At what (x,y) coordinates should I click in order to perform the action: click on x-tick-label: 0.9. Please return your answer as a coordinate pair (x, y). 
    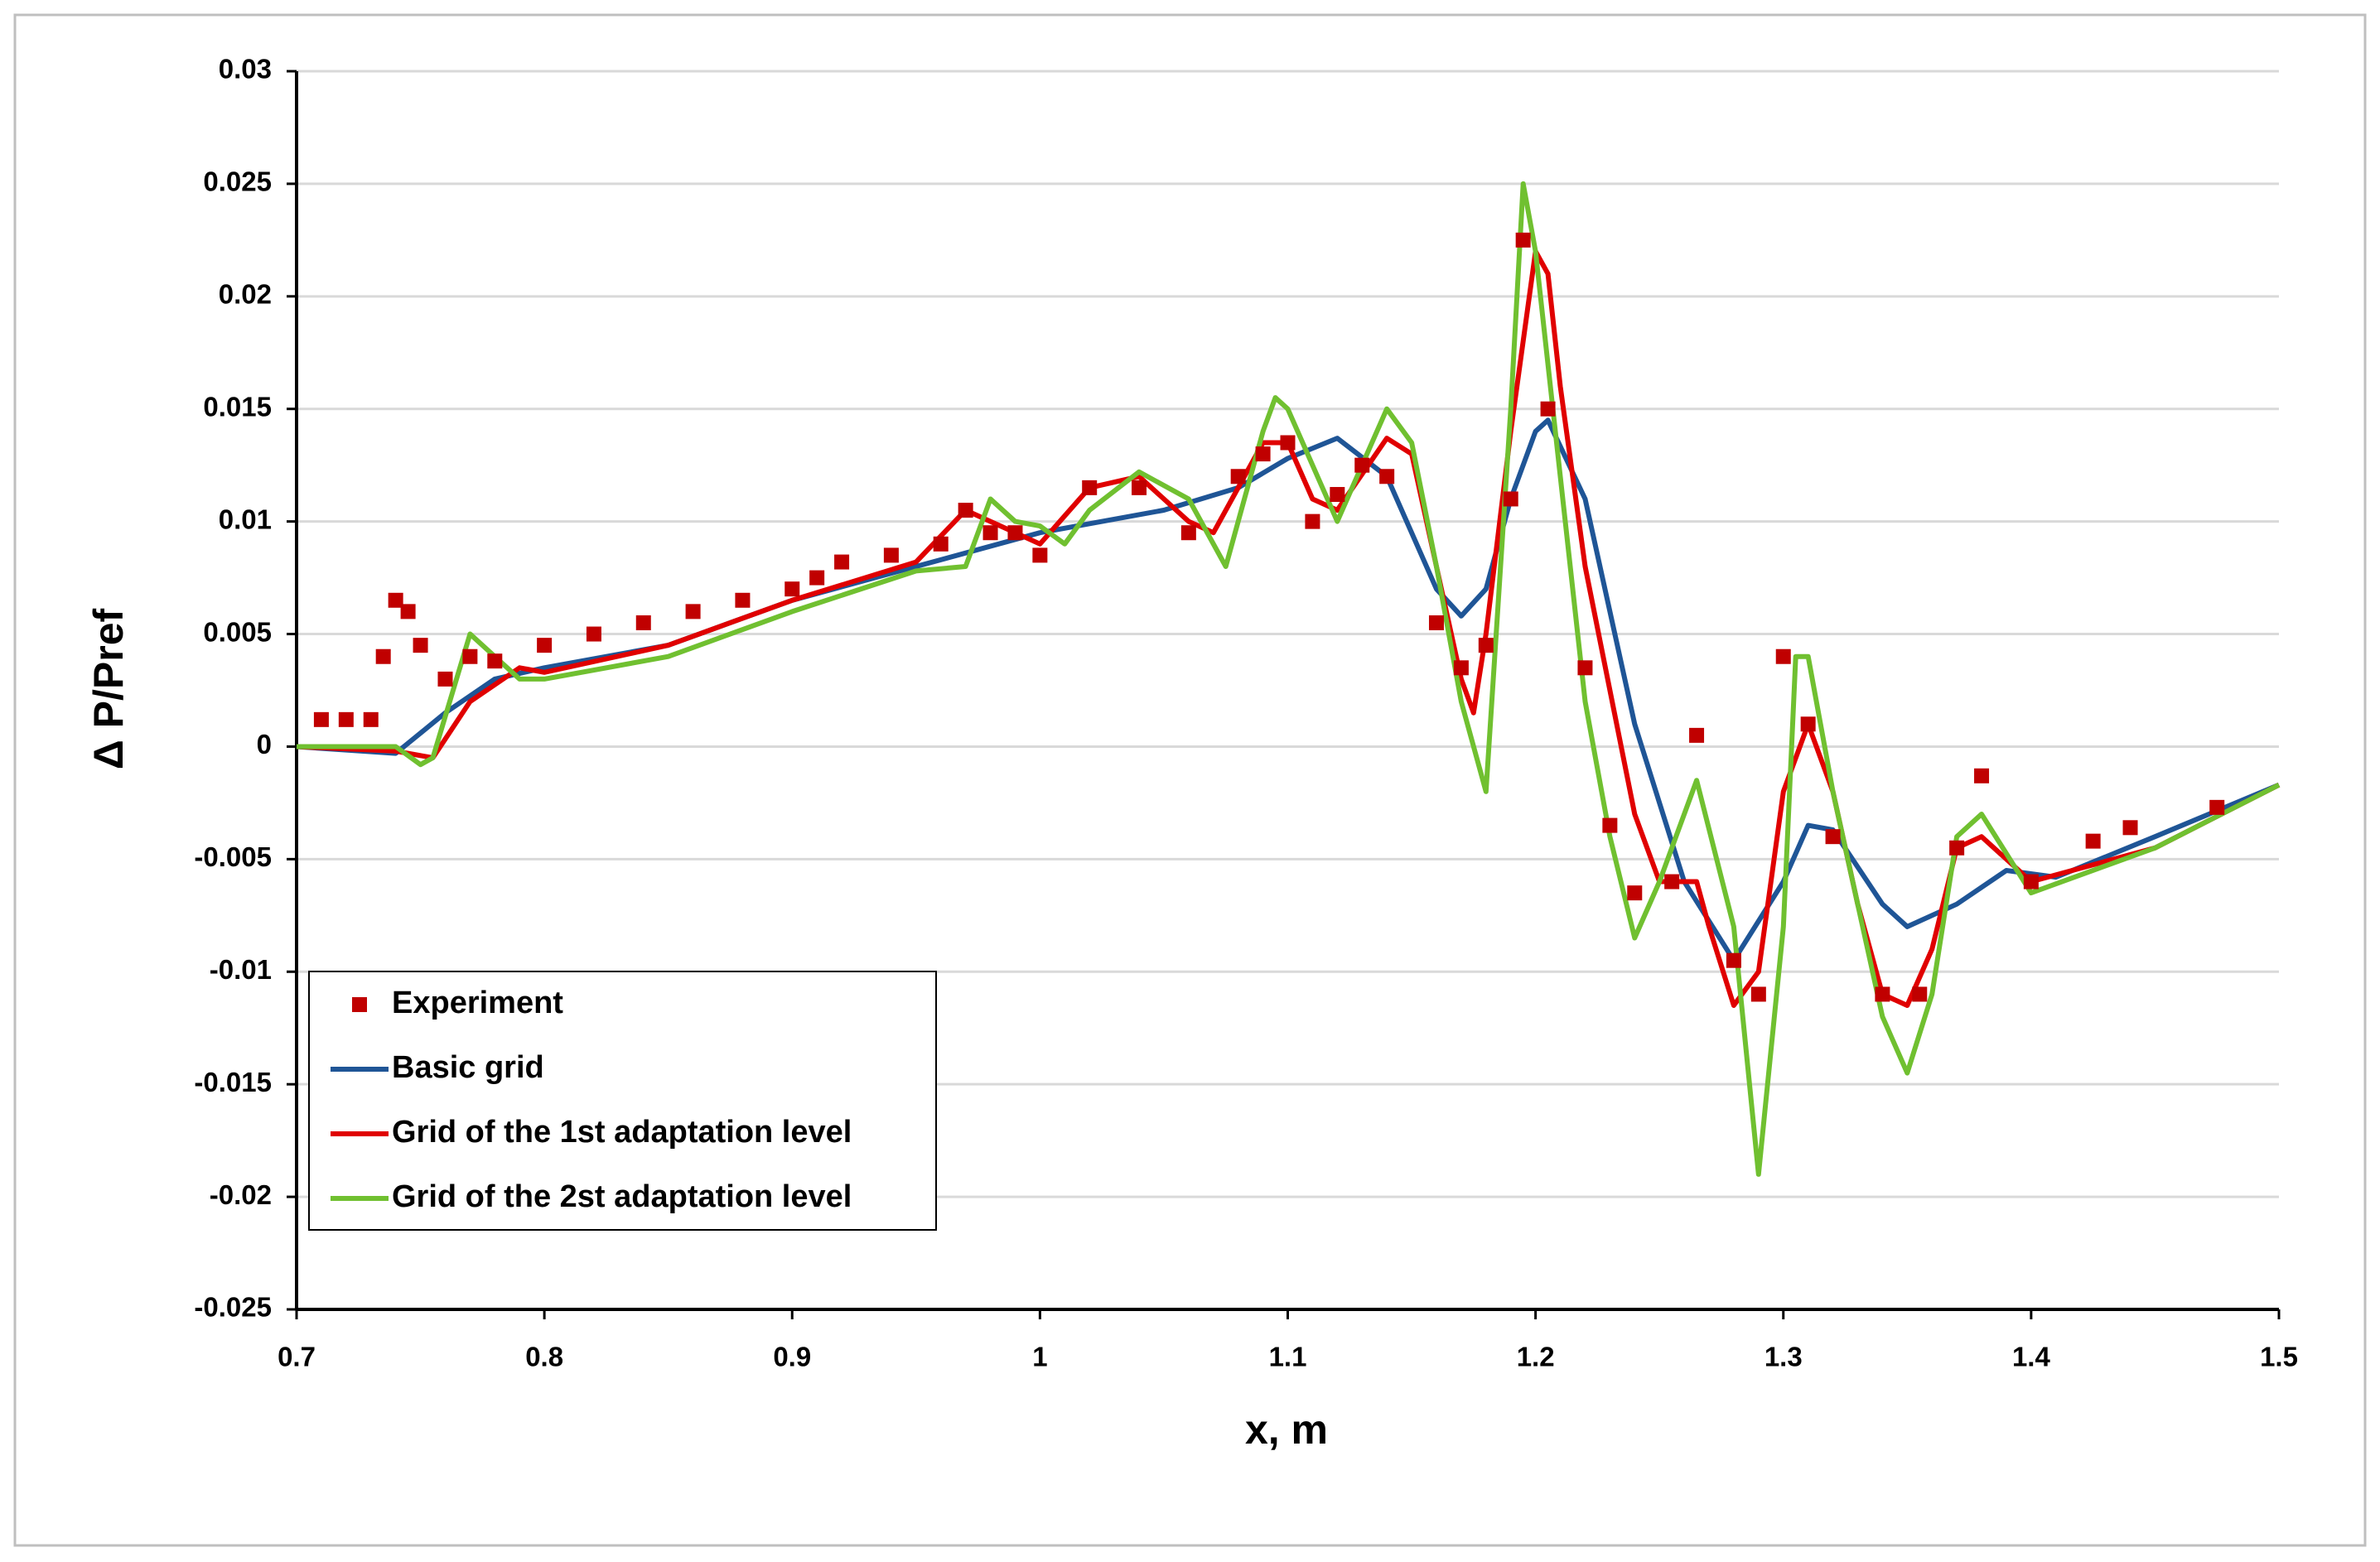
    Looking at the image, I should click on (792, 1357).